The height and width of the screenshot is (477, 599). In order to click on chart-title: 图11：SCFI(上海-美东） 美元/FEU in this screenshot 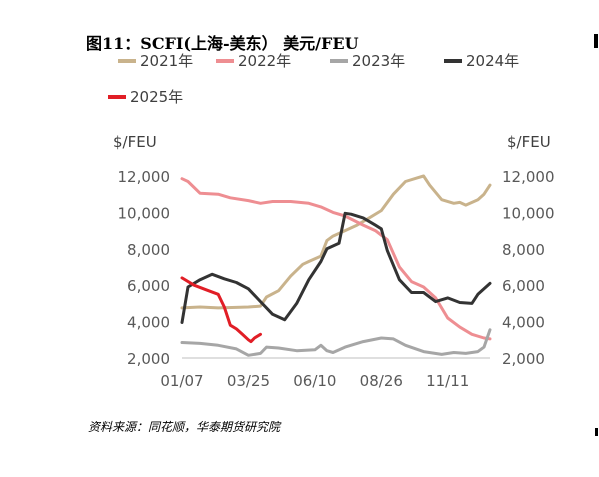, I will do `click(222, 43)`.